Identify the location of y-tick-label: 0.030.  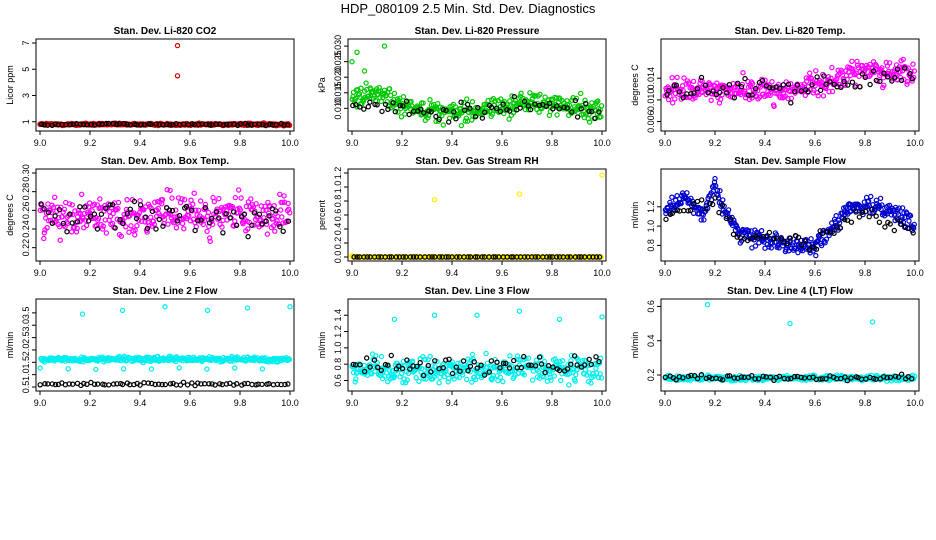
(338, 46).